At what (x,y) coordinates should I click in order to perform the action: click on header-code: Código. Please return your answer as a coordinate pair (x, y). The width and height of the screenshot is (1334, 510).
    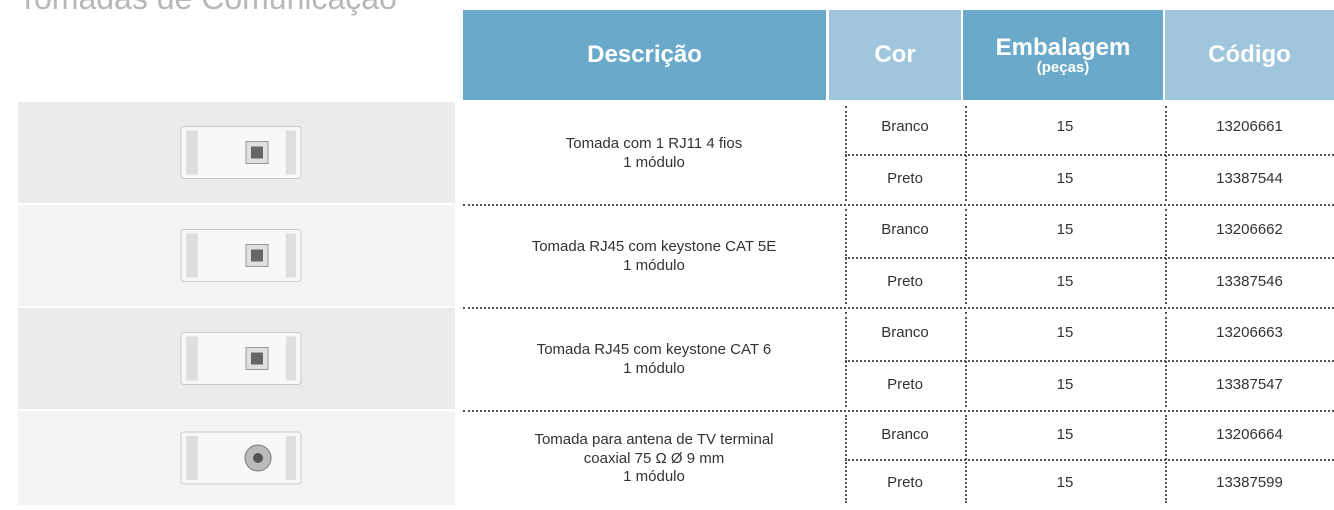
    Looking at the image, I should click on (1249, 55).